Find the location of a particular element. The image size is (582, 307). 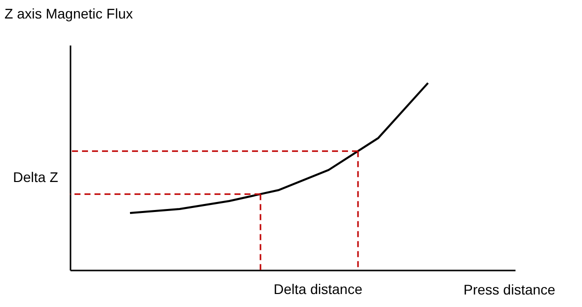

text: Delta Z is located at coordinates (36, 177).